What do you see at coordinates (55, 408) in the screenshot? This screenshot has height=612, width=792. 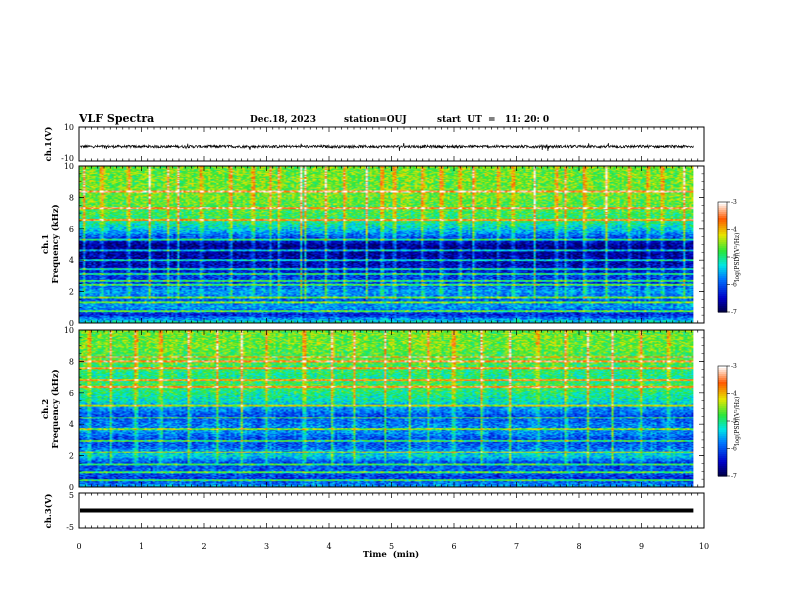 I see `ch2-spectrogram-y-label-frequency: Frequency (kHz)` at bounding box center [55, 408].